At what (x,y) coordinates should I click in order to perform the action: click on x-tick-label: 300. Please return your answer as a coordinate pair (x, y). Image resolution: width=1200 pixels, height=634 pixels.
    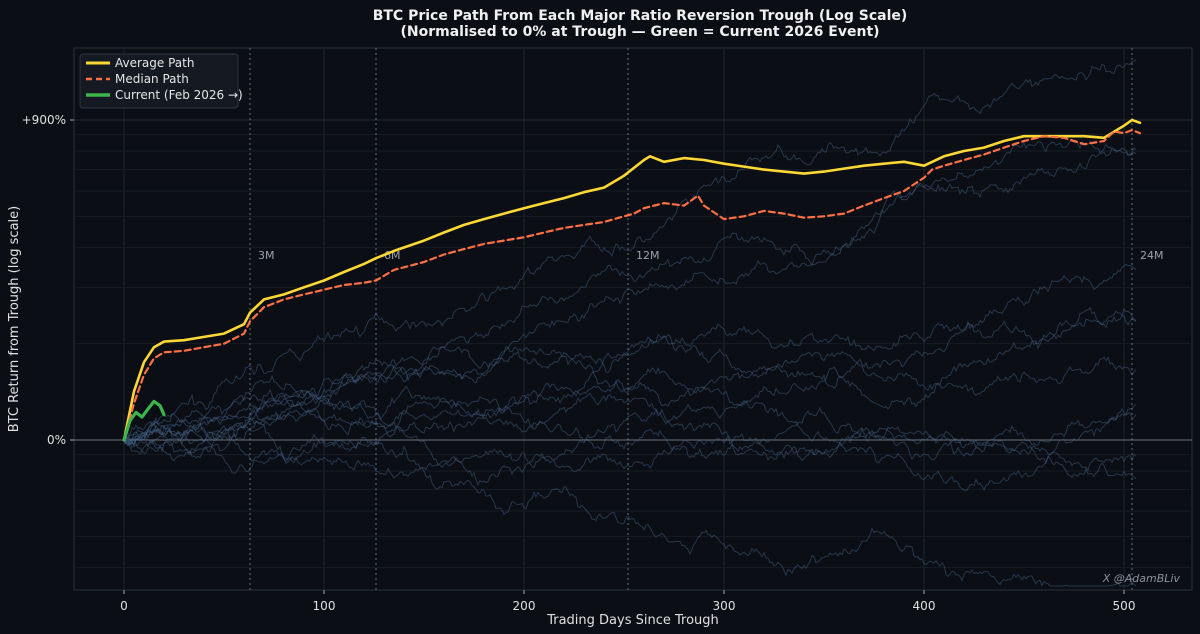
    Looking at the image, I should click on (724, 606).